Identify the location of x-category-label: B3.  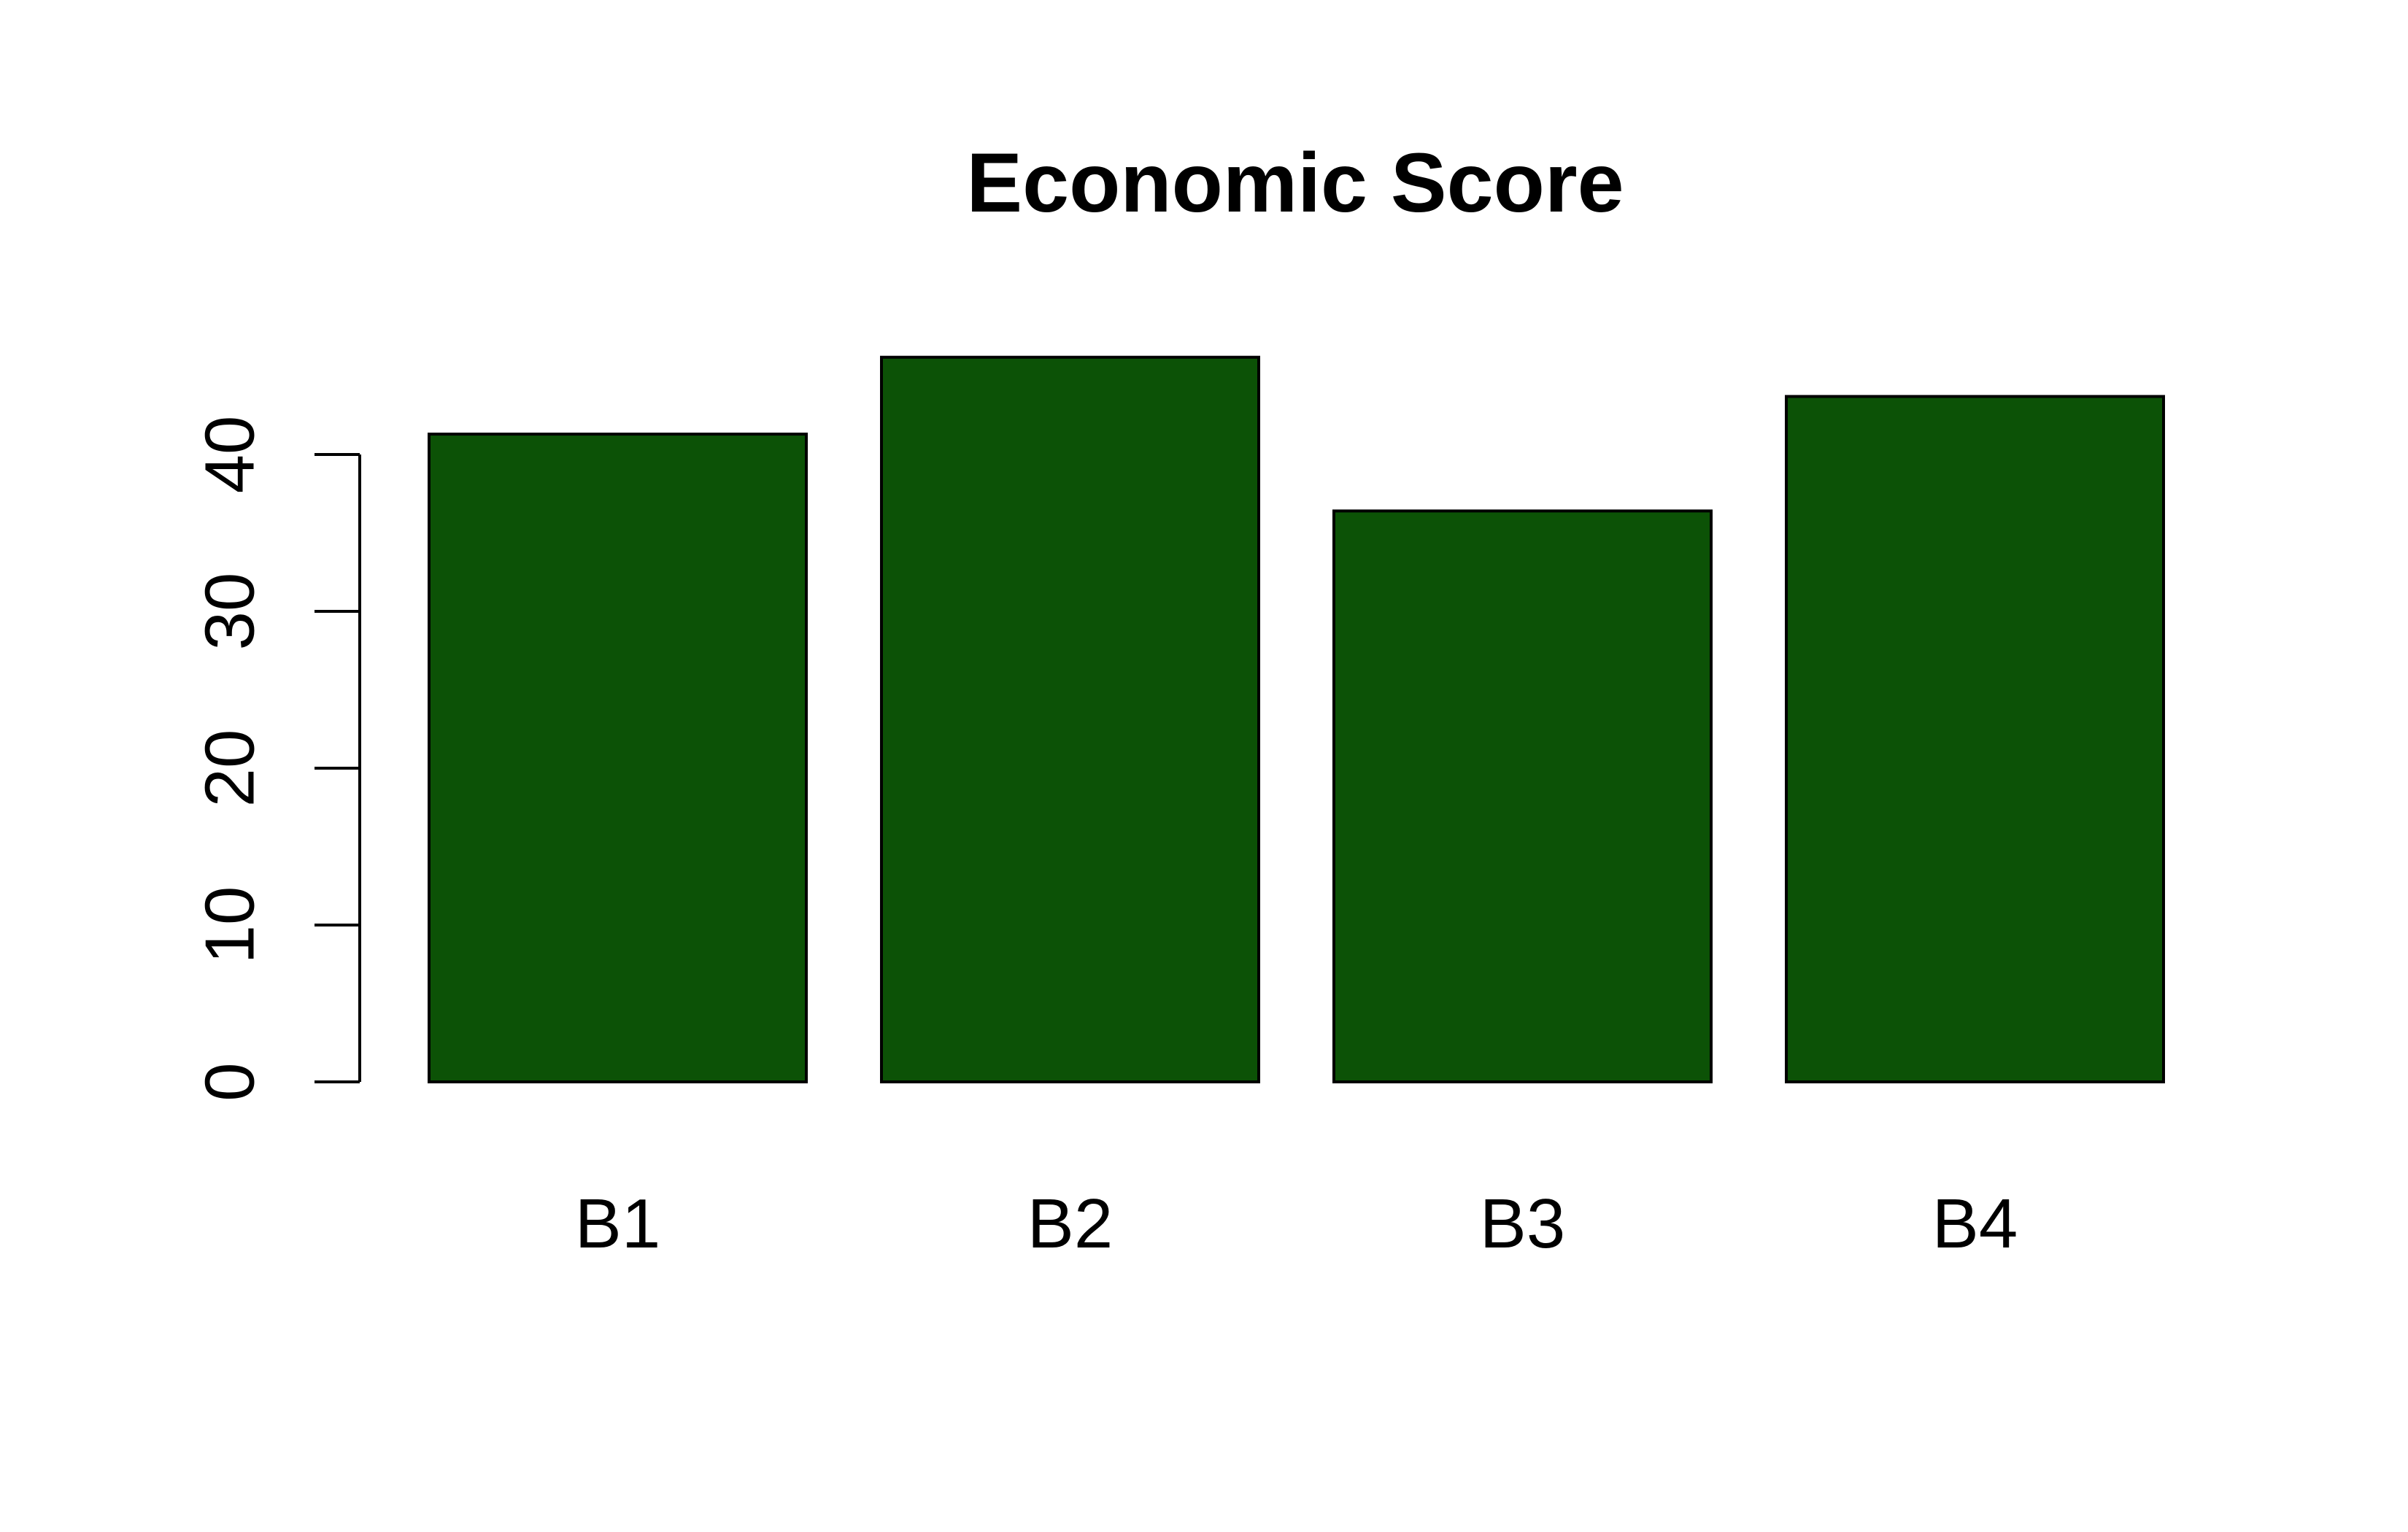
(1522, 1224).